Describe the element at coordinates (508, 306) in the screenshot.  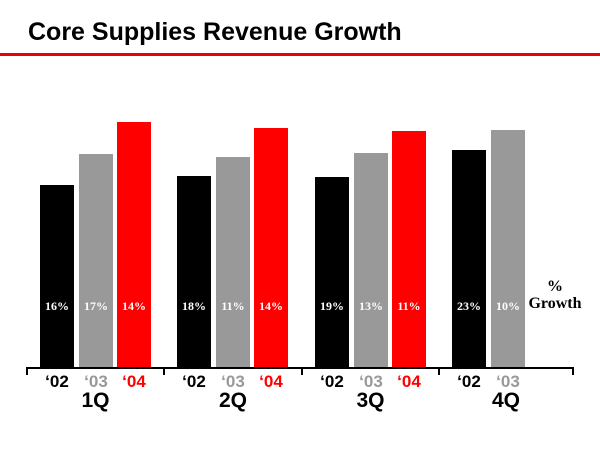
I see `growth-label: 10%` at that location.